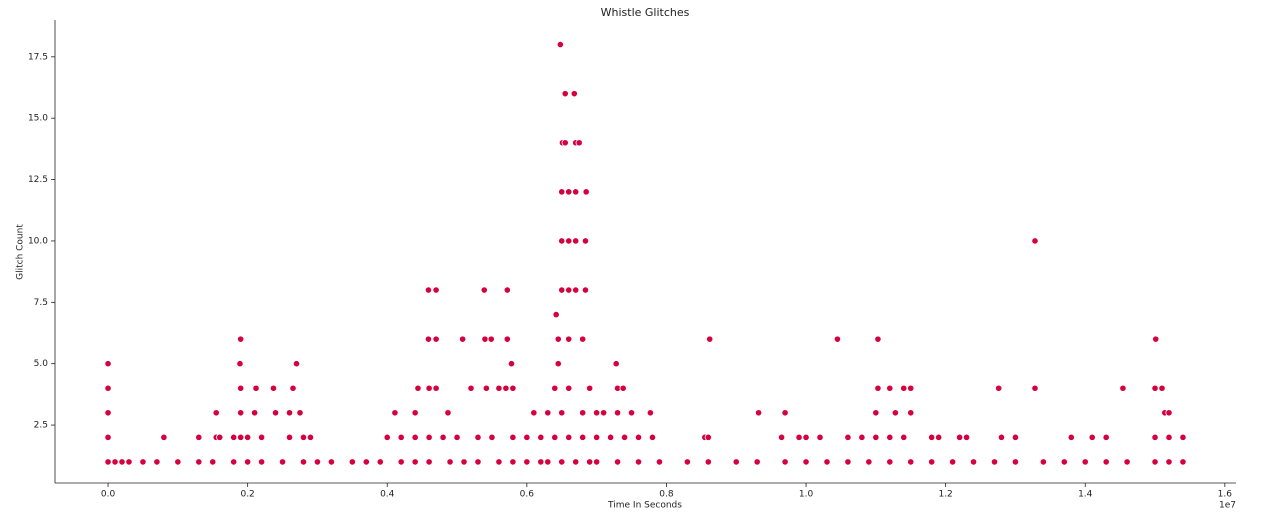 Image resolution: width=1263 pixels, height=519 pixels. Describe the element at coordinates (527, 495) in the screenshot. I see `x-tick-label: 0.6` at that location.